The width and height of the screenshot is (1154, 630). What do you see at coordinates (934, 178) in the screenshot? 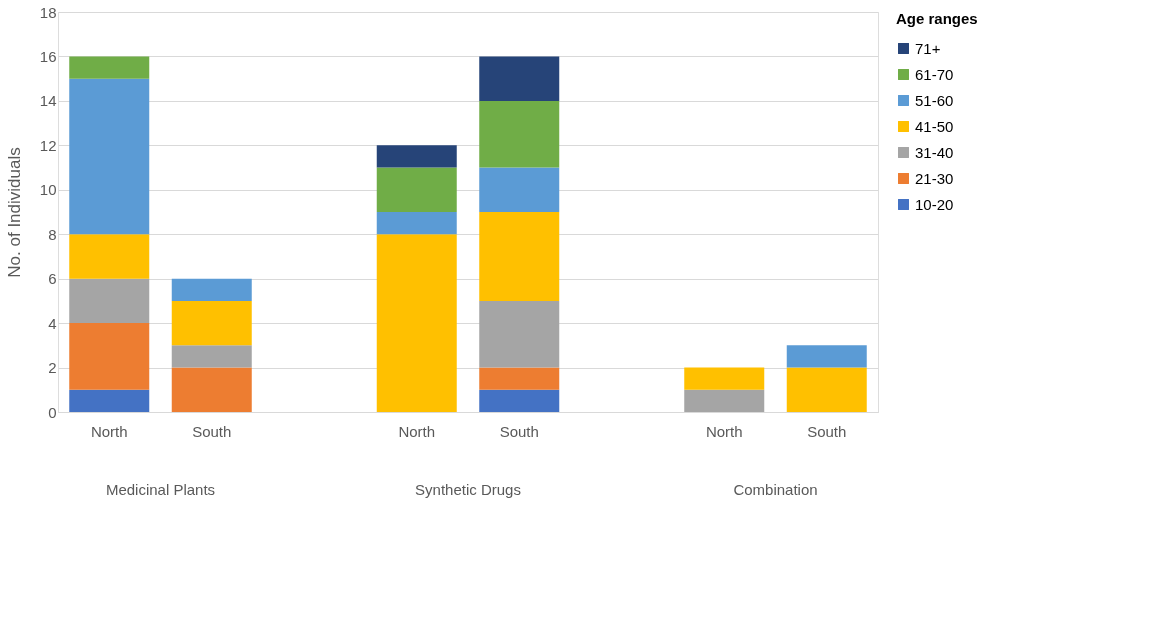
I see `legend-label: 21-30` at bounding box center [934, 178].